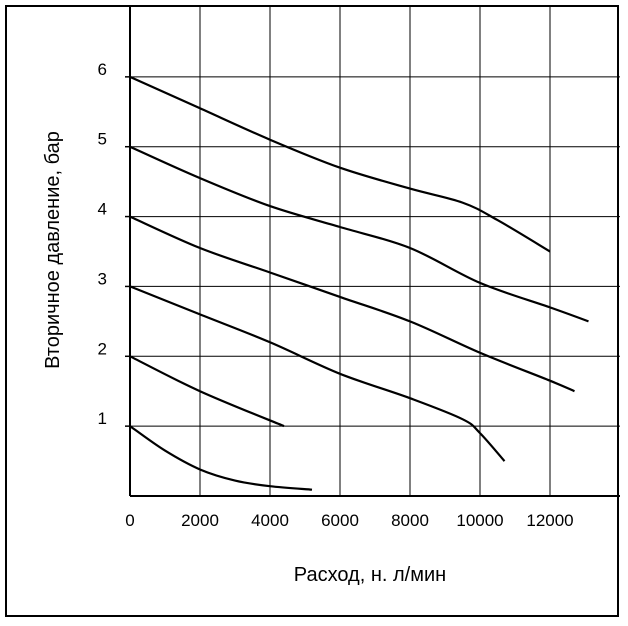  I want to click on x-tick-label: 2000, so click(200, 520).